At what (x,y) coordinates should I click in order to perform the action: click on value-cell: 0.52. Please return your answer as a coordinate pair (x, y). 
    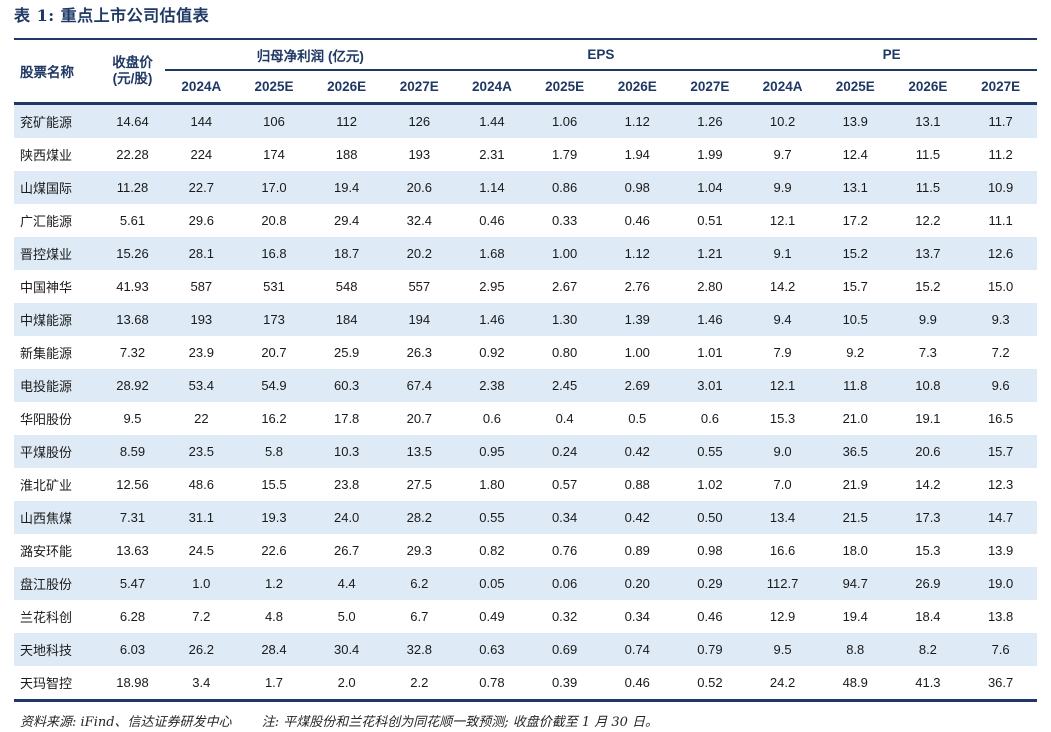
    Looking at the image, I should click on (710, 682).